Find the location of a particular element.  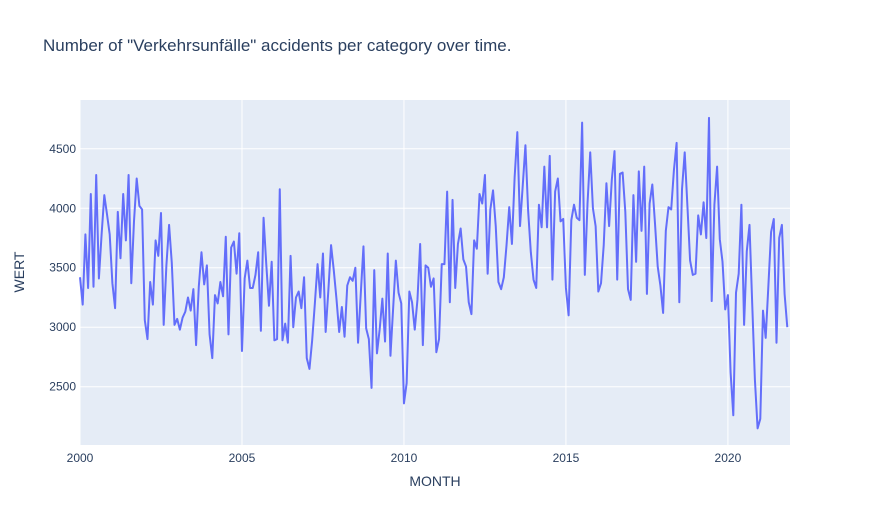

x-tick-label: 2020 is located at coordinates (728, 458).